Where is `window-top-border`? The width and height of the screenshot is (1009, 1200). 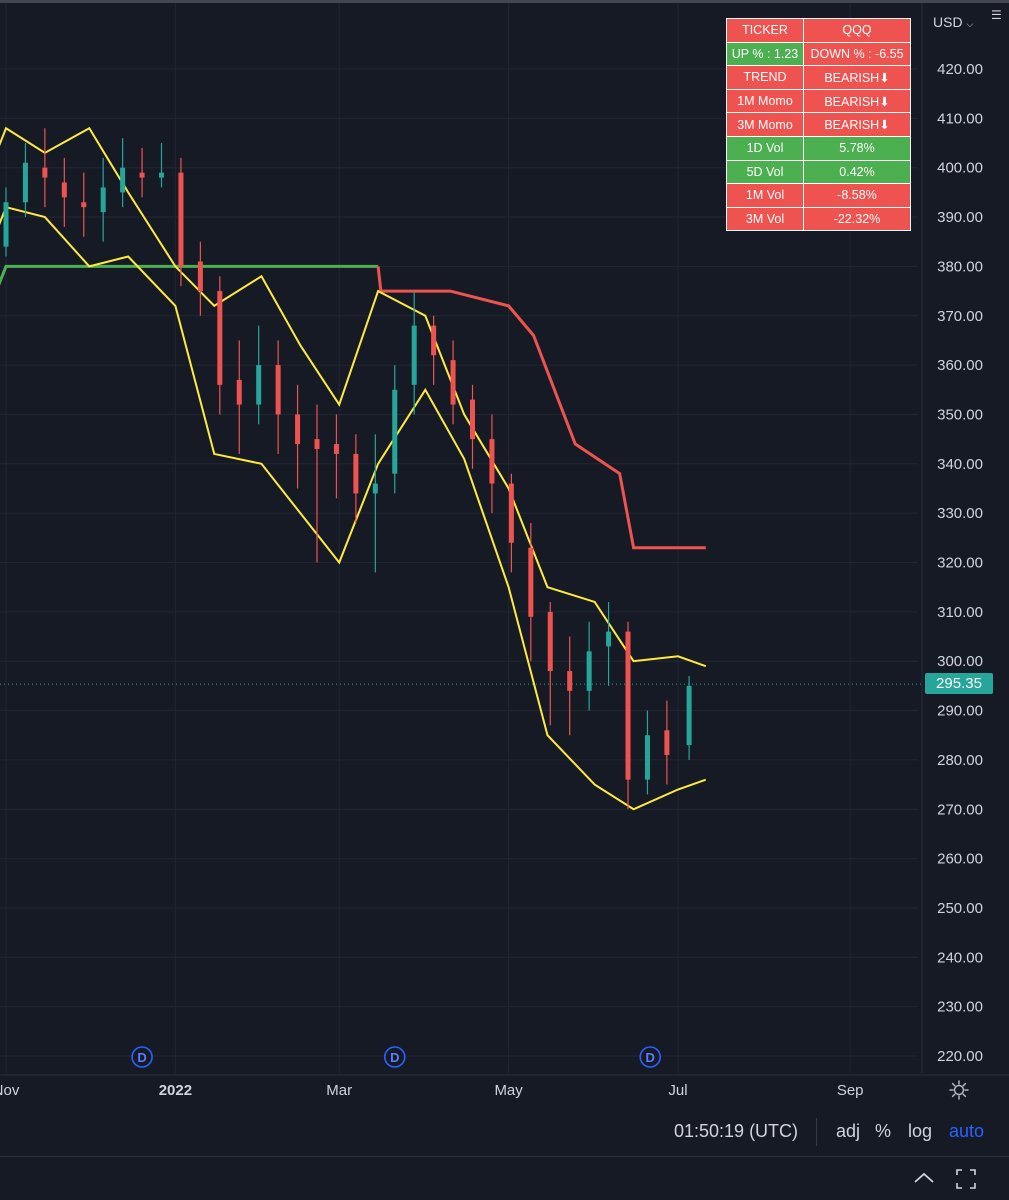 window-top-border is located at coordinates (504, 1).